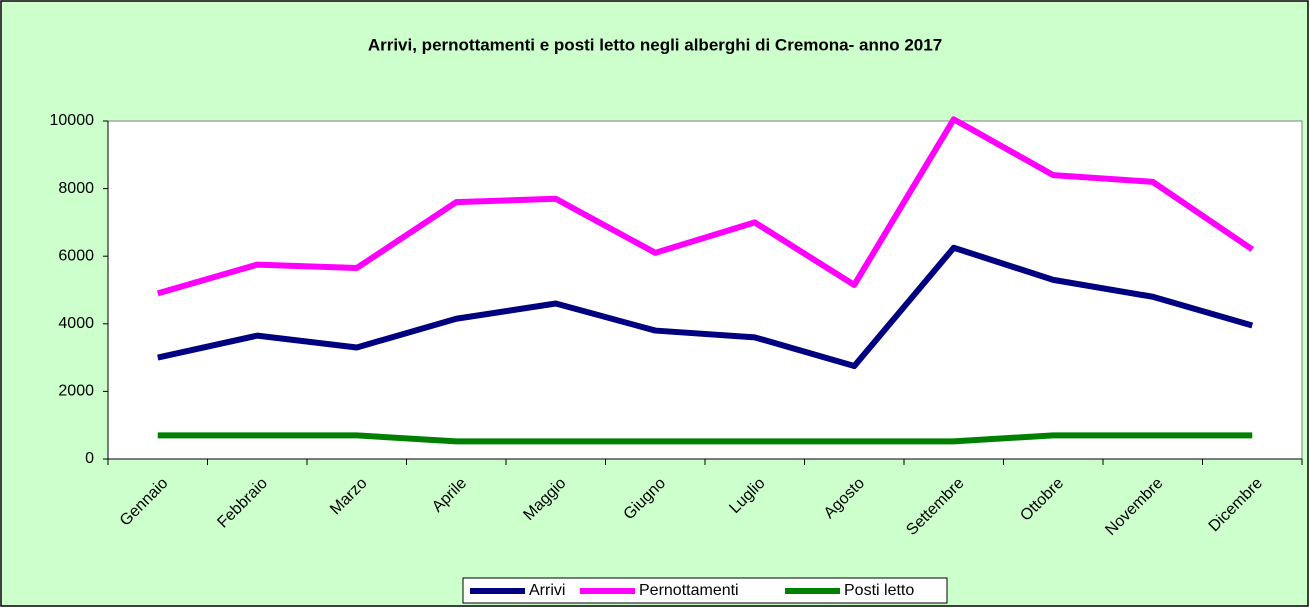 Image resolution: width=1310 pixels, height=613 pixels. What do you see at coordinates (705, 438) in the screenshot?
I see `series-line` at bounding box center [705, 438].